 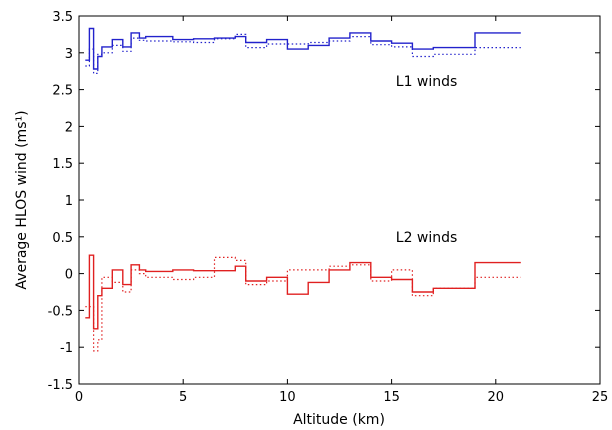 I want to click on x-tick-label: 15, so click(x=391, y=397).